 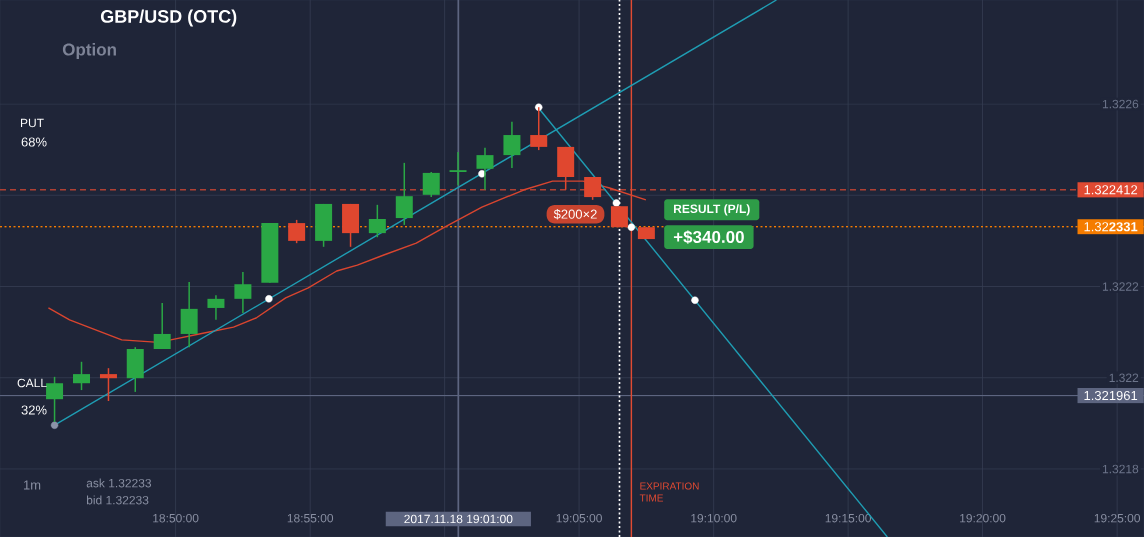 What do you see at coordinates (32, 383) in the screenshot?
I see `annotation: CALL` at bounding box center [32, 383].